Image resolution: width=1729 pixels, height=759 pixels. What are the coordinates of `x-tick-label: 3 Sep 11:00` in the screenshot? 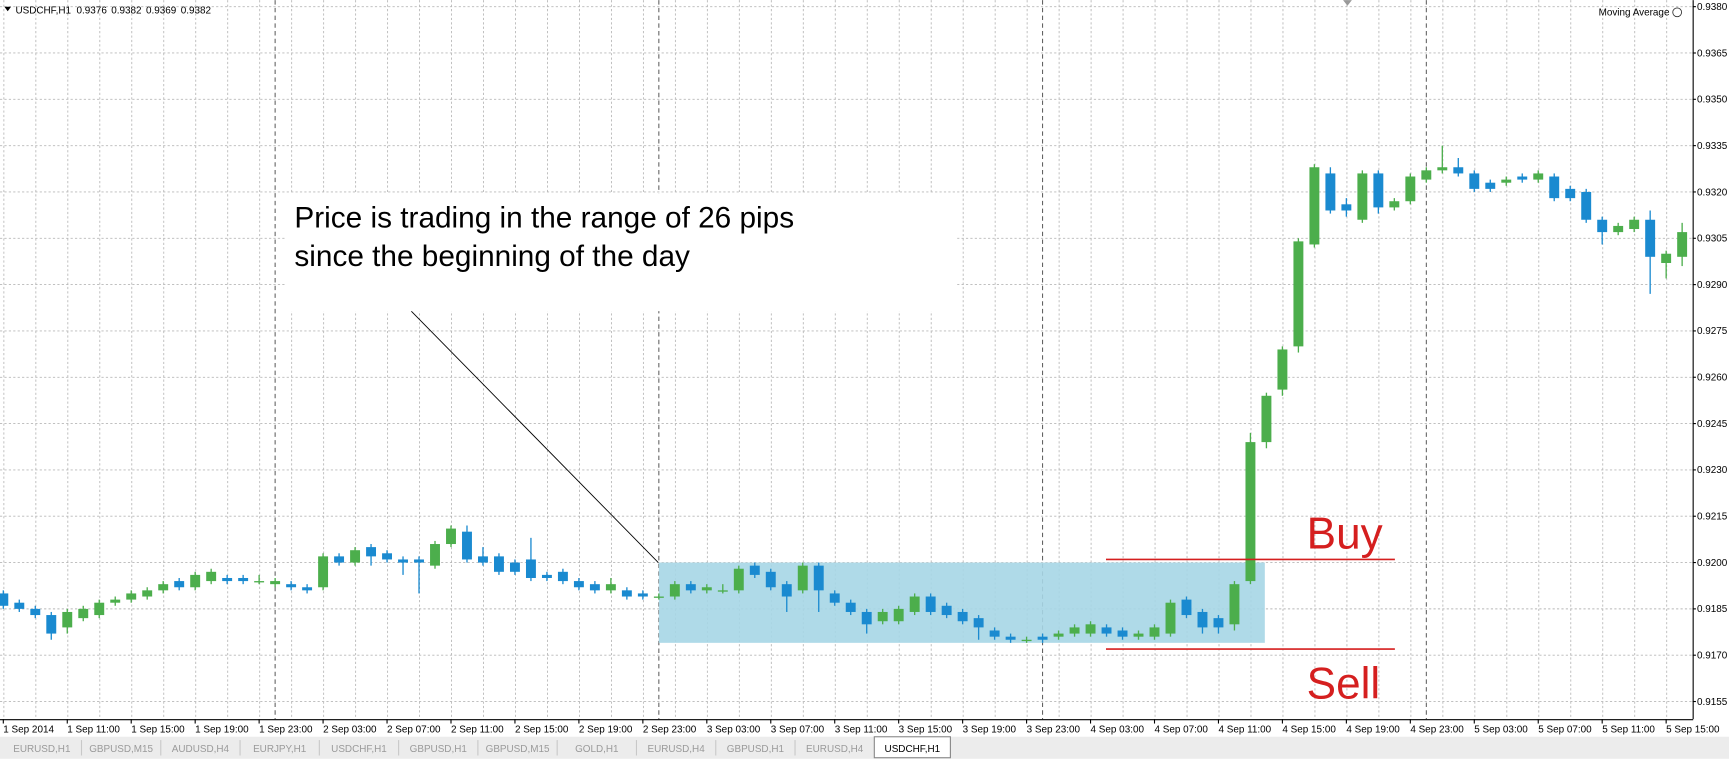 It's located at (861, 729).